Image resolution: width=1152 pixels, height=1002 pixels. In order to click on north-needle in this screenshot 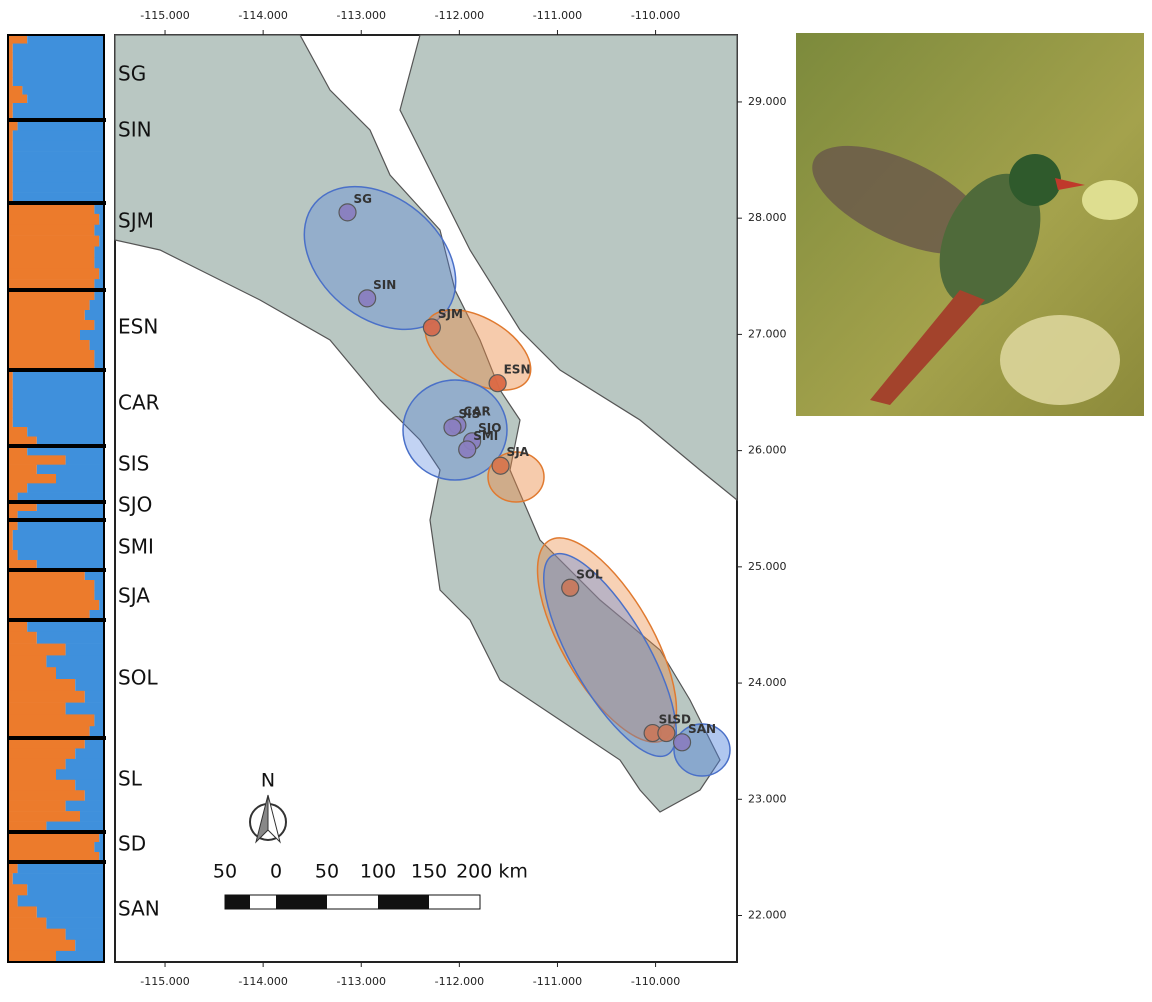, I will do `click(274, 819)`.